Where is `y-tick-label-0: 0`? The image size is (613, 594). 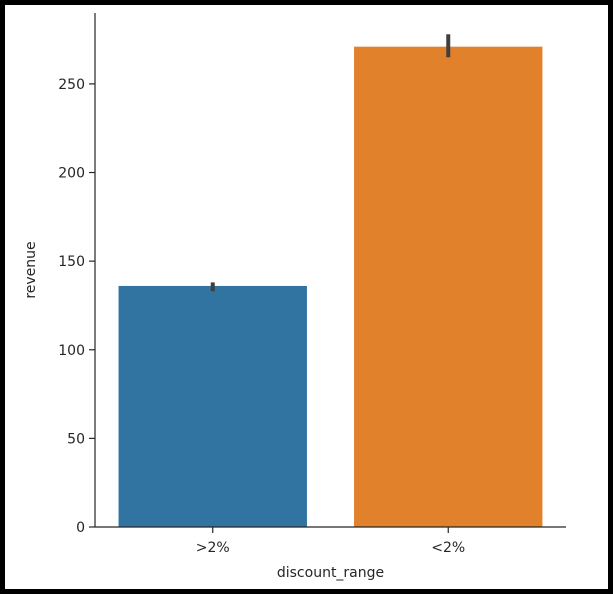 y-tick-label-0: 0 is located at coordinates (80, 528).